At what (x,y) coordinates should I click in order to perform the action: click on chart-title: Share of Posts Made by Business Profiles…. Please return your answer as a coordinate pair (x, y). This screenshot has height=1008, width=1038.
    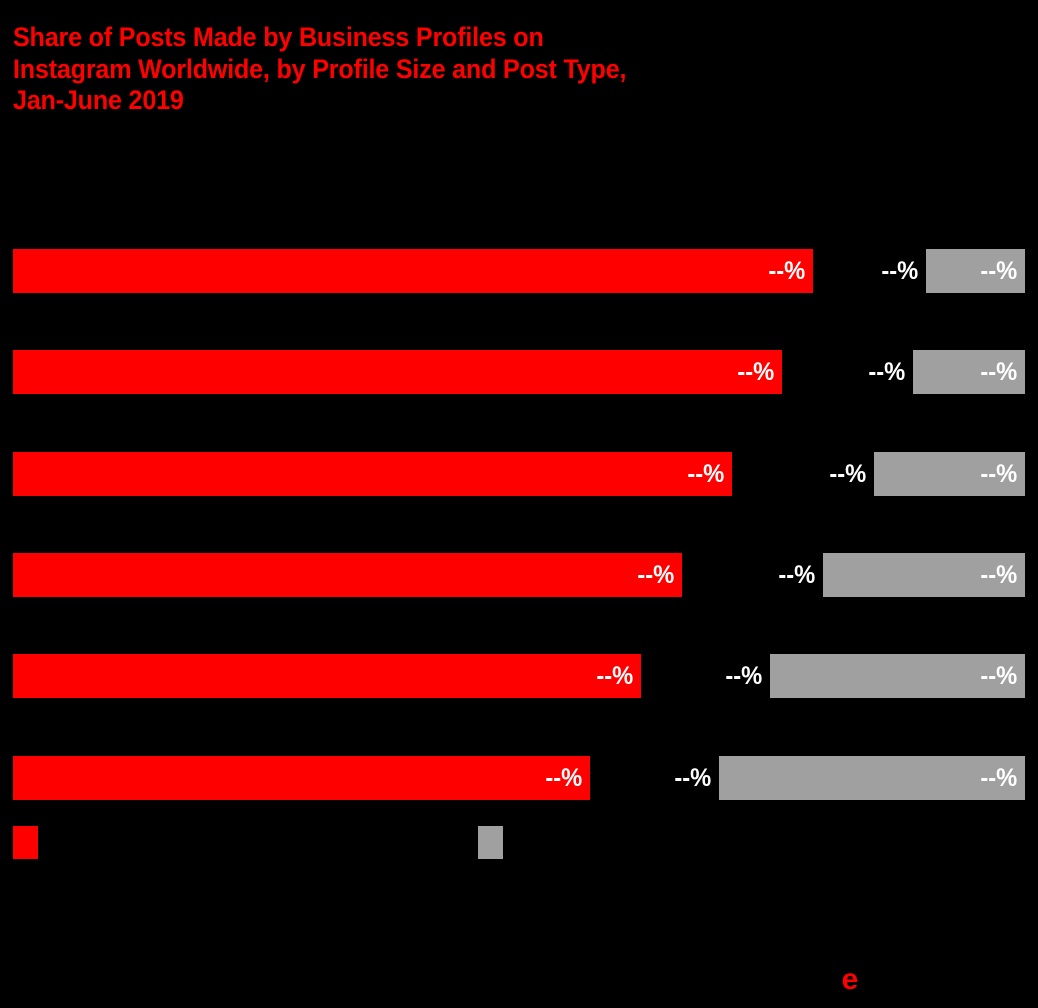
    Looking at the image, I should click on (320, 68).